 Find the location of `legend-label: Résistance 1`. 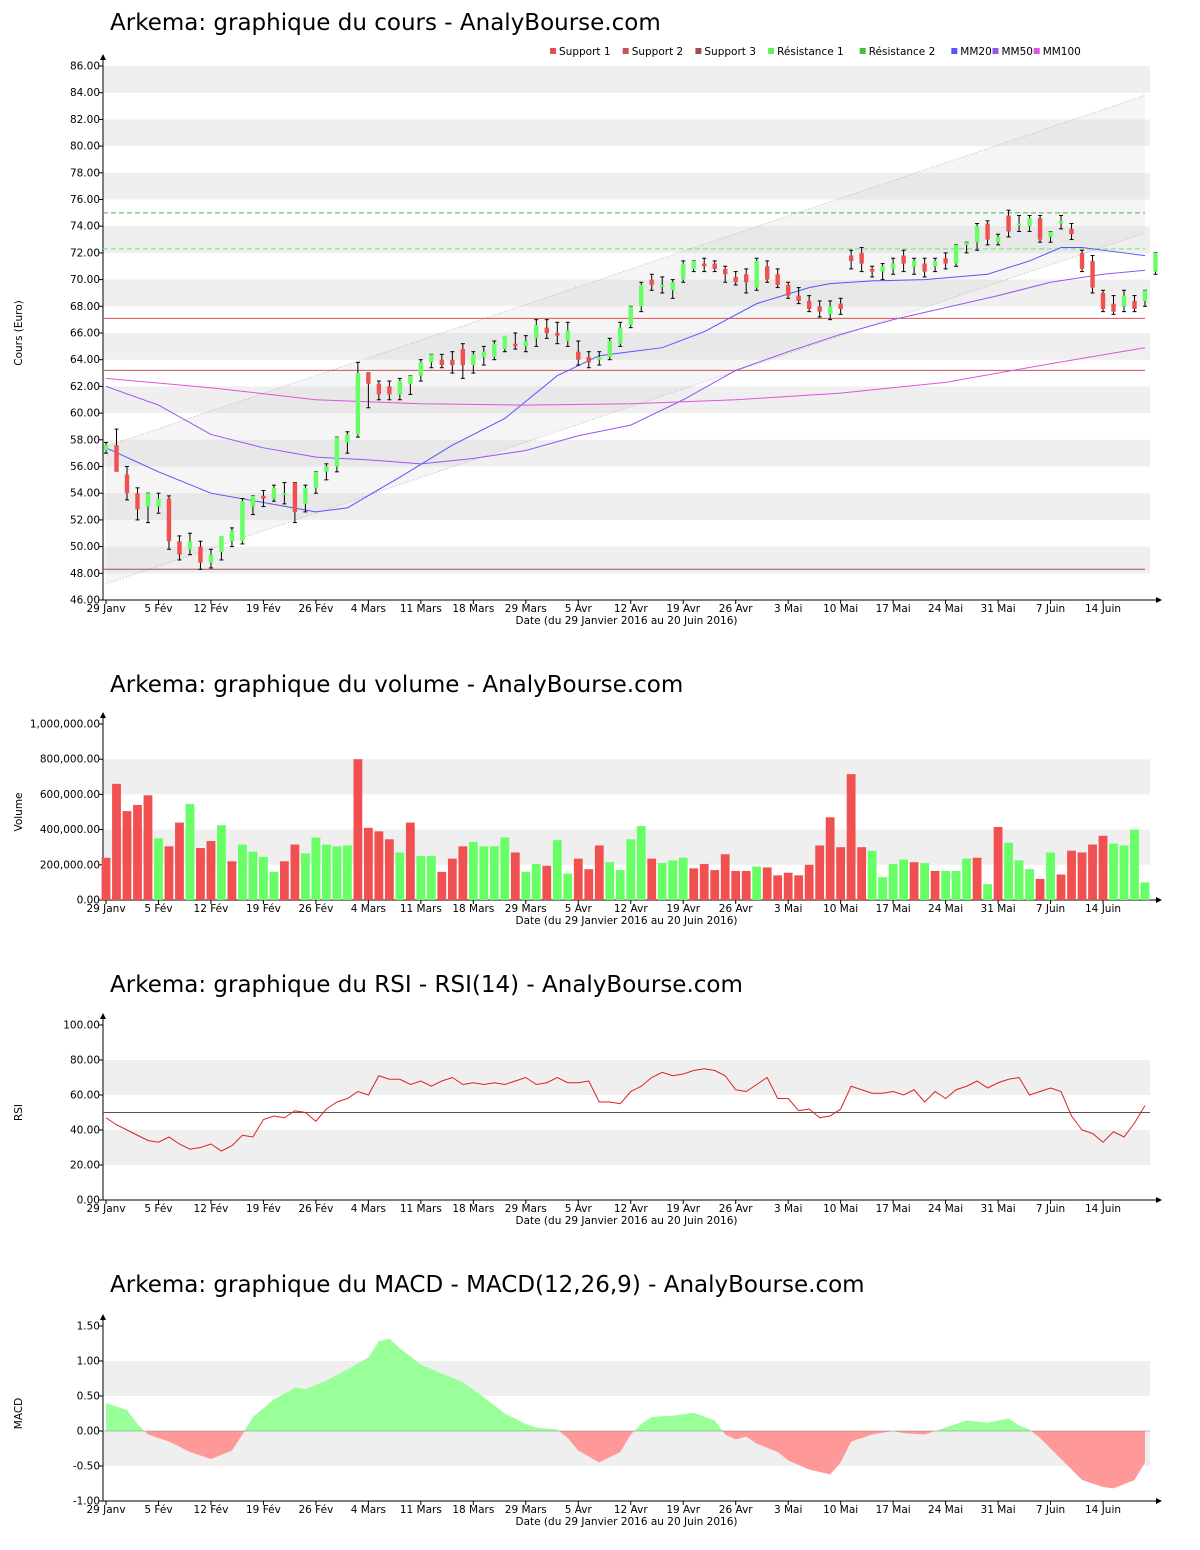

legend-label: Résistance 1 is located at coordinates (810, 52).